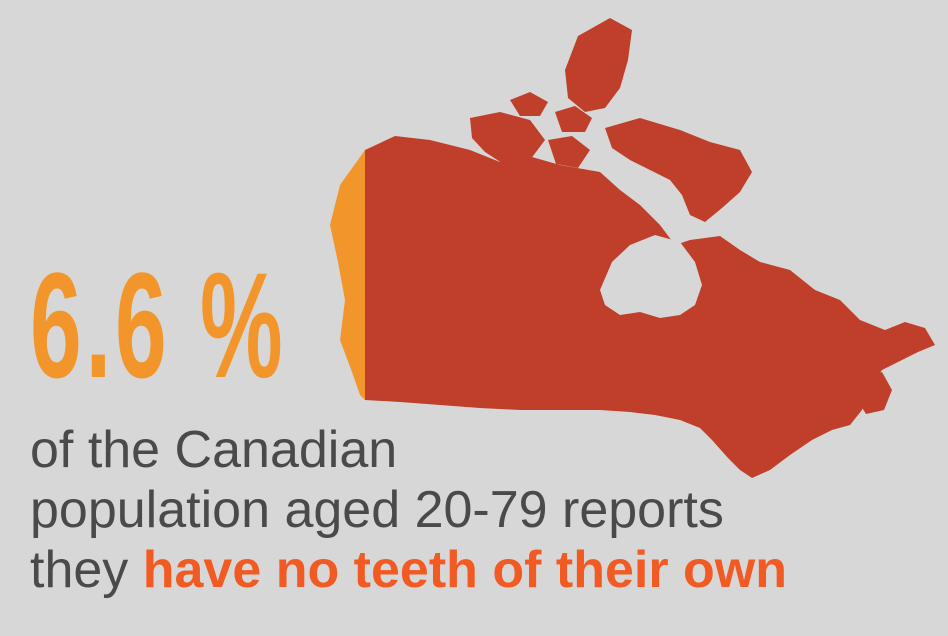 This screenshot has width=948, height=636. Describe the element at coordinates (507, 138) in the screenshot. I see `arctic-island-victoria` at that location.